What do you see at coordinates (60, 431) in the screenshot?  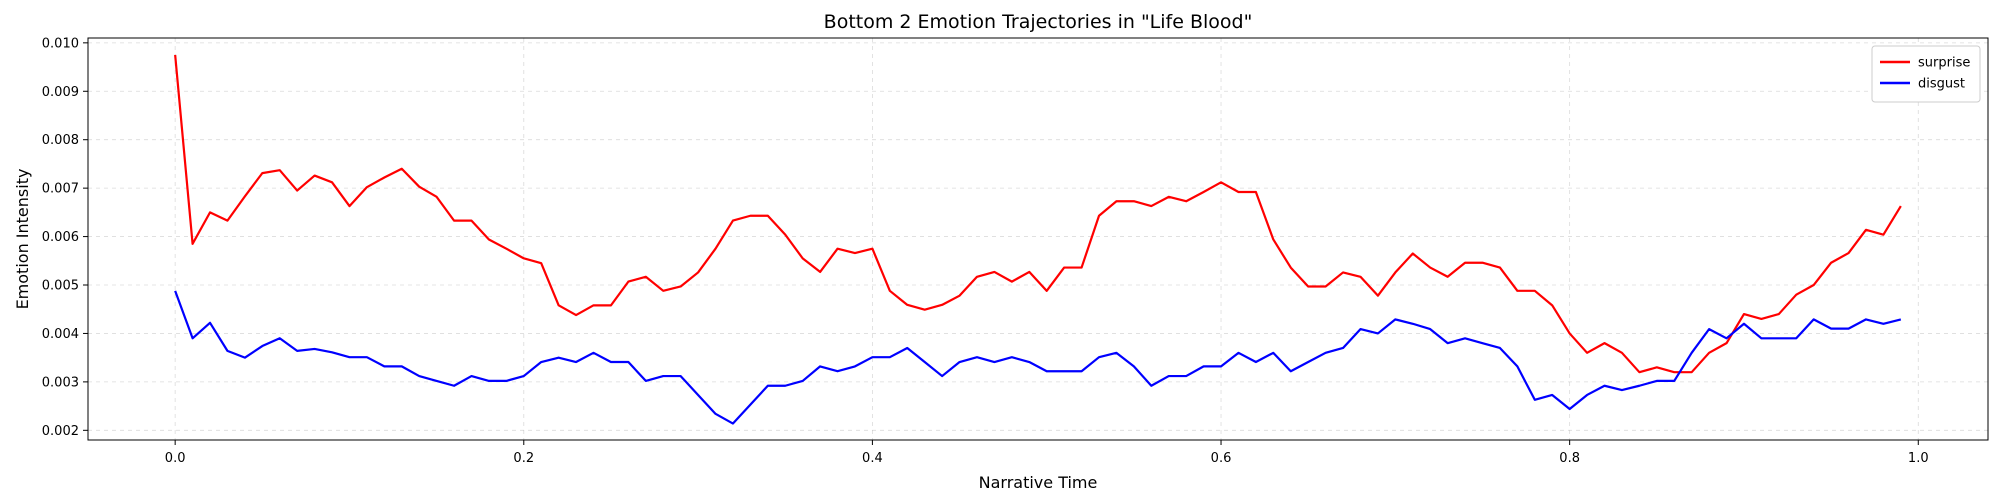 I see `y-tick-label: 0.002` at bounding box center [60, 431].